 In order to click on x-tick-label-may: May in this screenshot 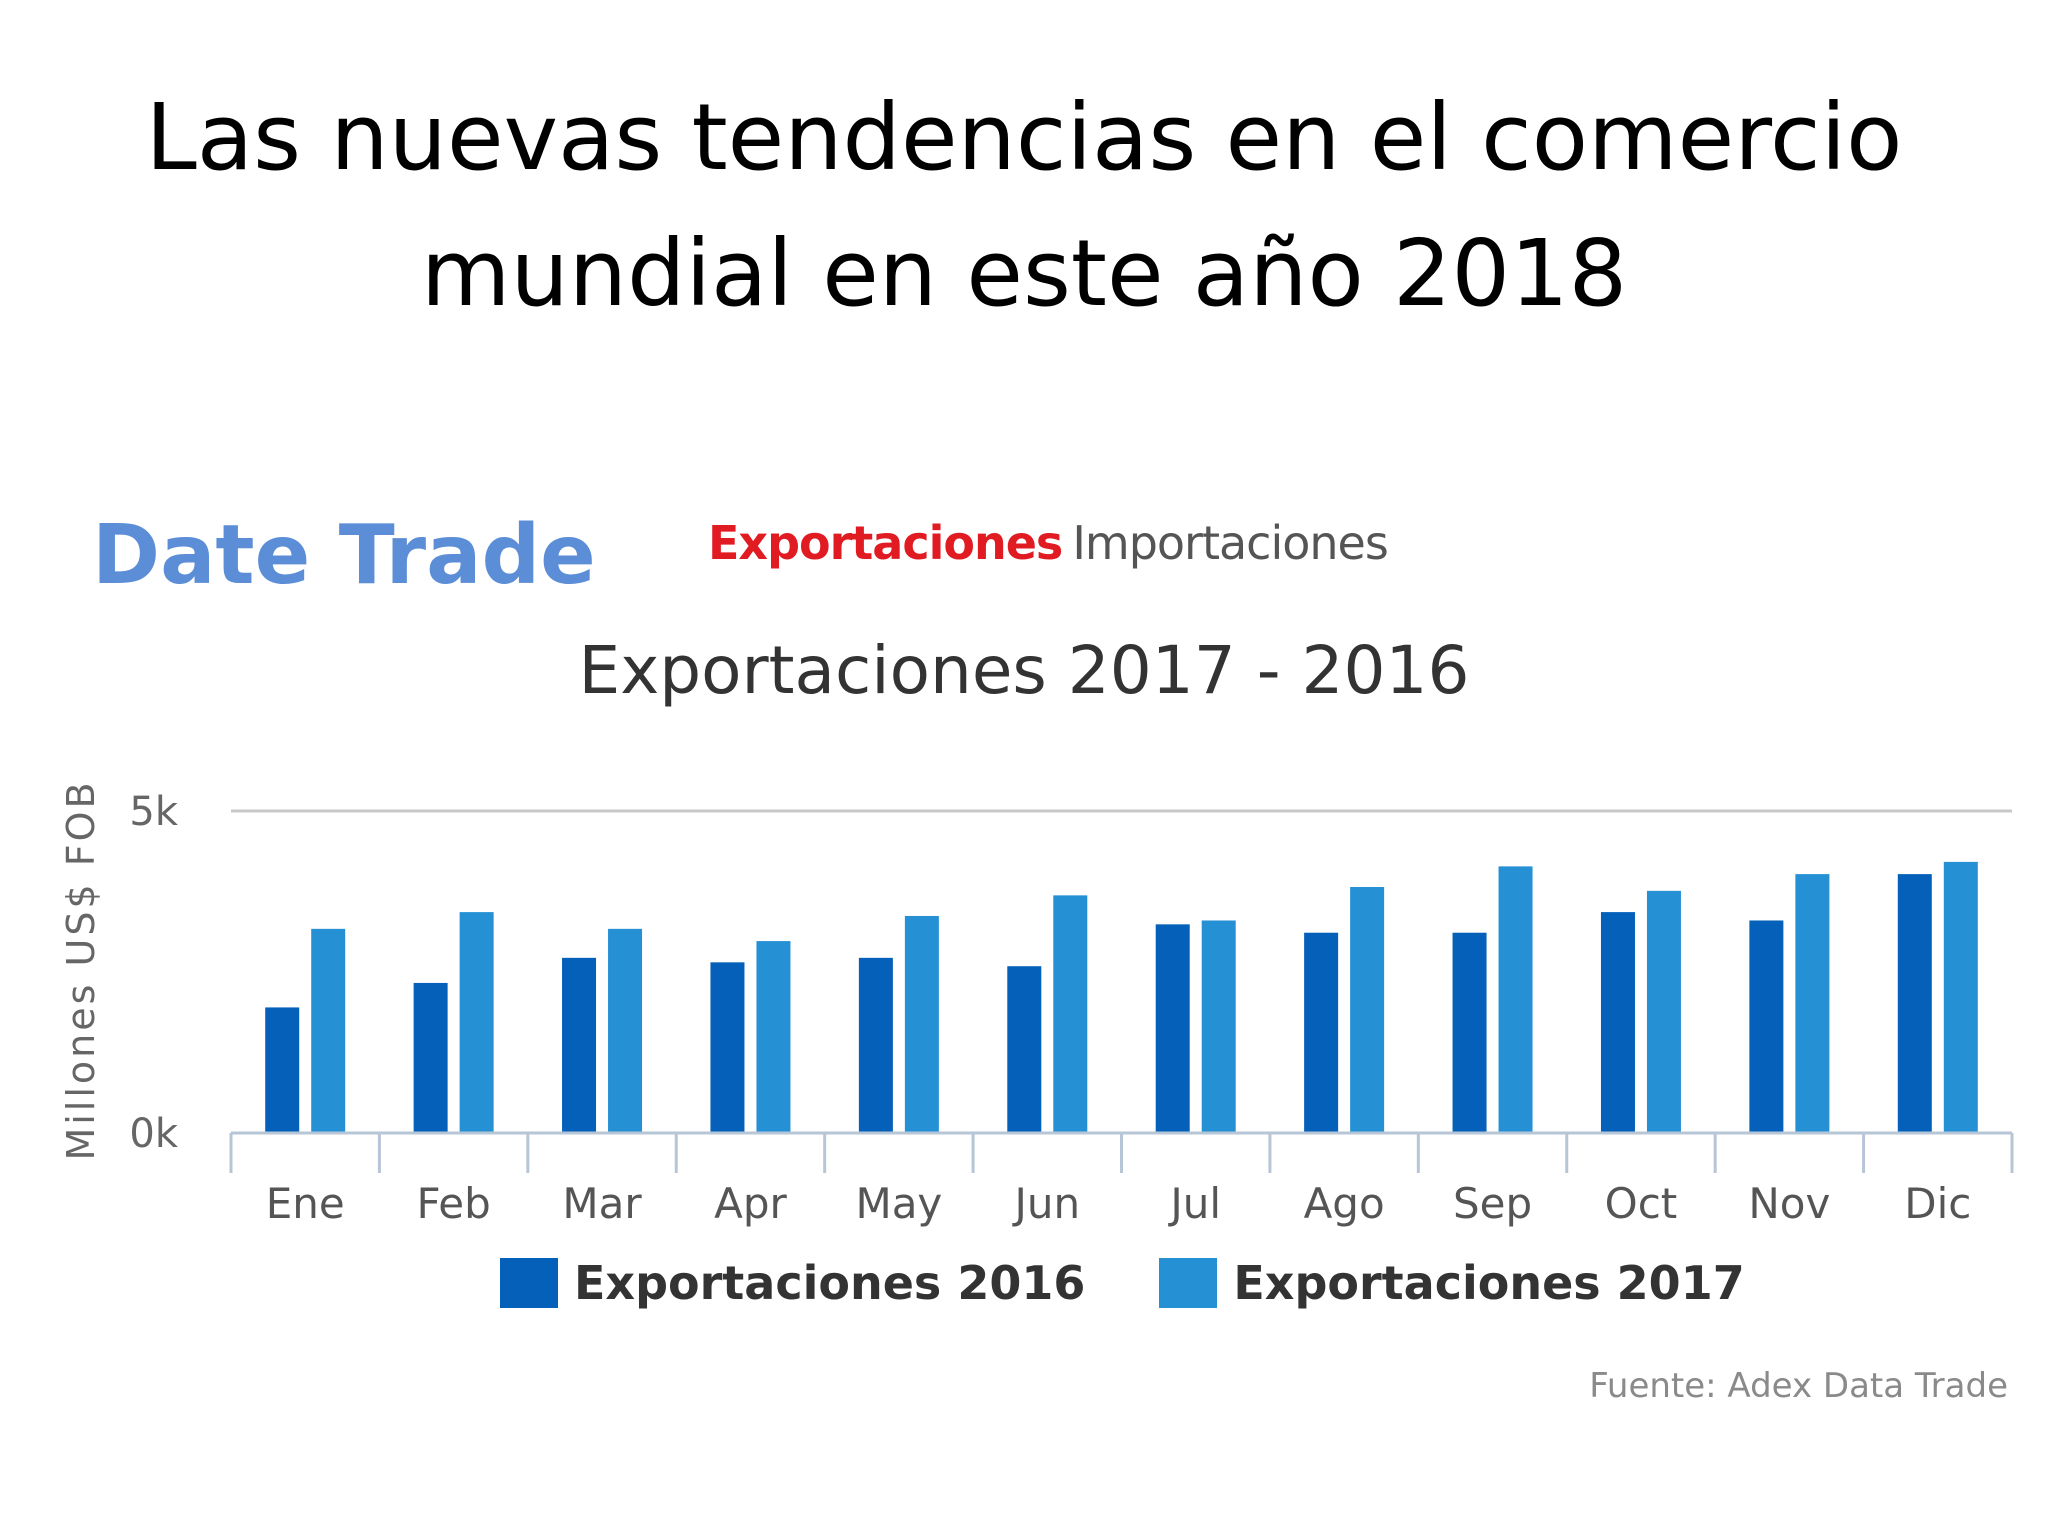, I will do `click(898, 1203)`.